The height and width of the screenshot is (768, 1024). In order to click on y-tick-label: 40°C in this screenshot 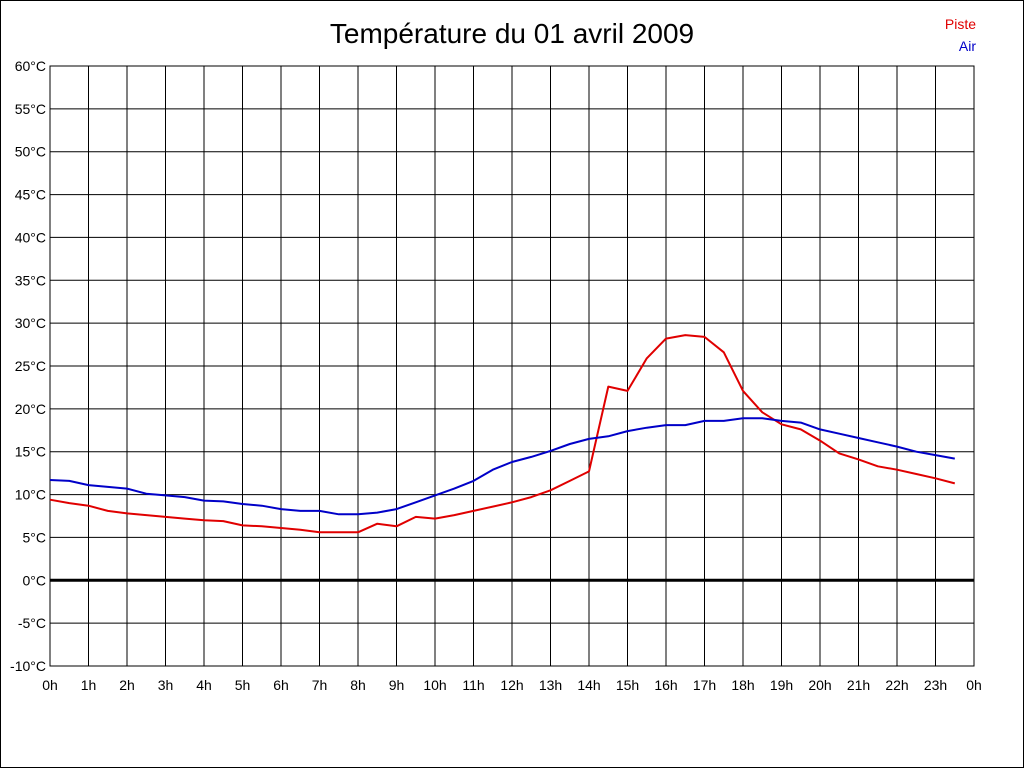, I will do `click(30, 237)`.